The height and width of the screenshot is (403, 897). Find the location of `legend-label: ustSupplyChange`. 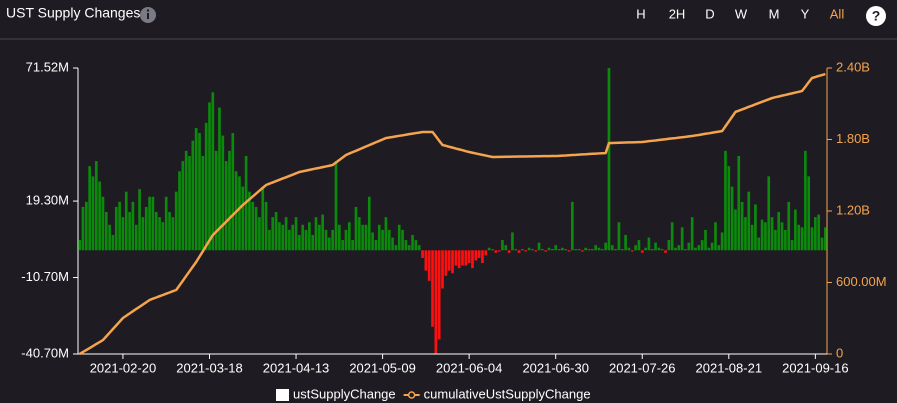

legend-label: ustSupplyChange is located at coordinates (344, 393).